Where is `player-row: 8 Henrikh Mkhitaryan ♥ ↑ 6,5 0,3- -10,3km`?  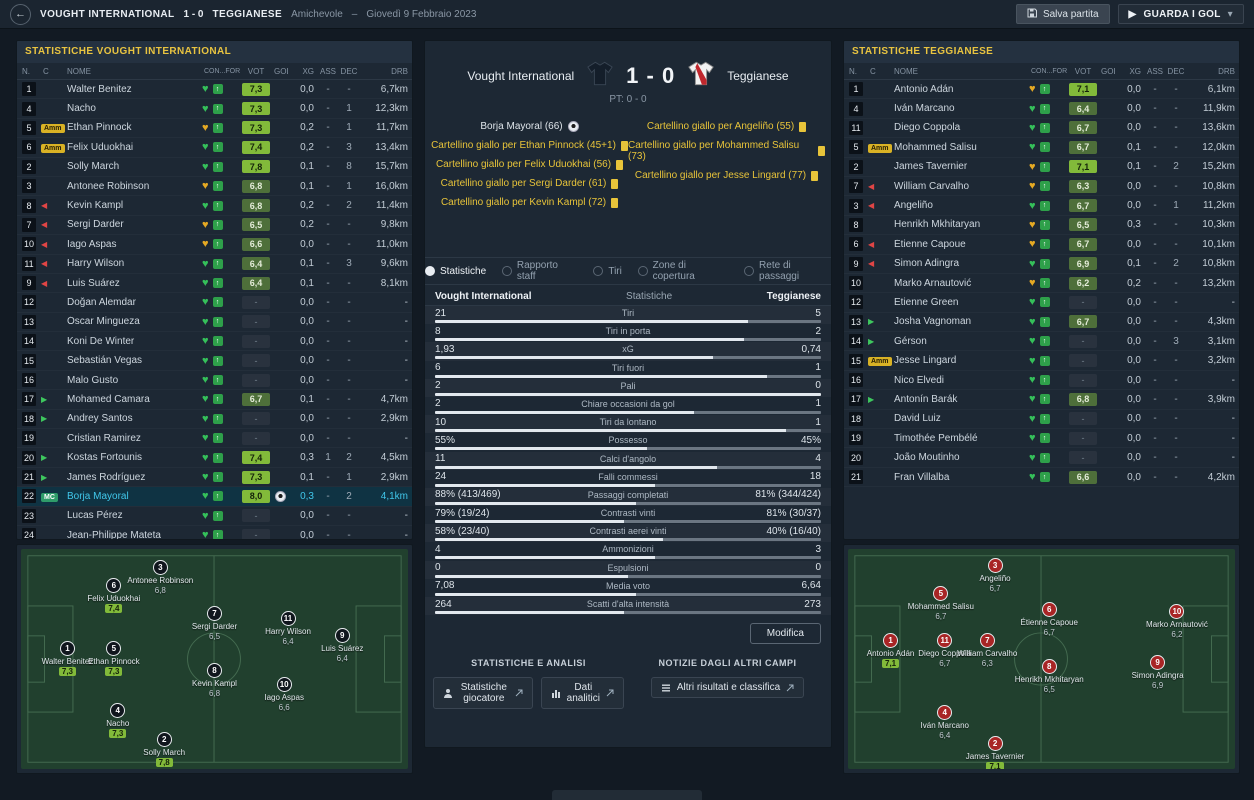
player-row: 8 Henrikh Mkhitaryan ♥ ↑ 6,5 0,3- -10,3km is located at coordinates (1041, 226).